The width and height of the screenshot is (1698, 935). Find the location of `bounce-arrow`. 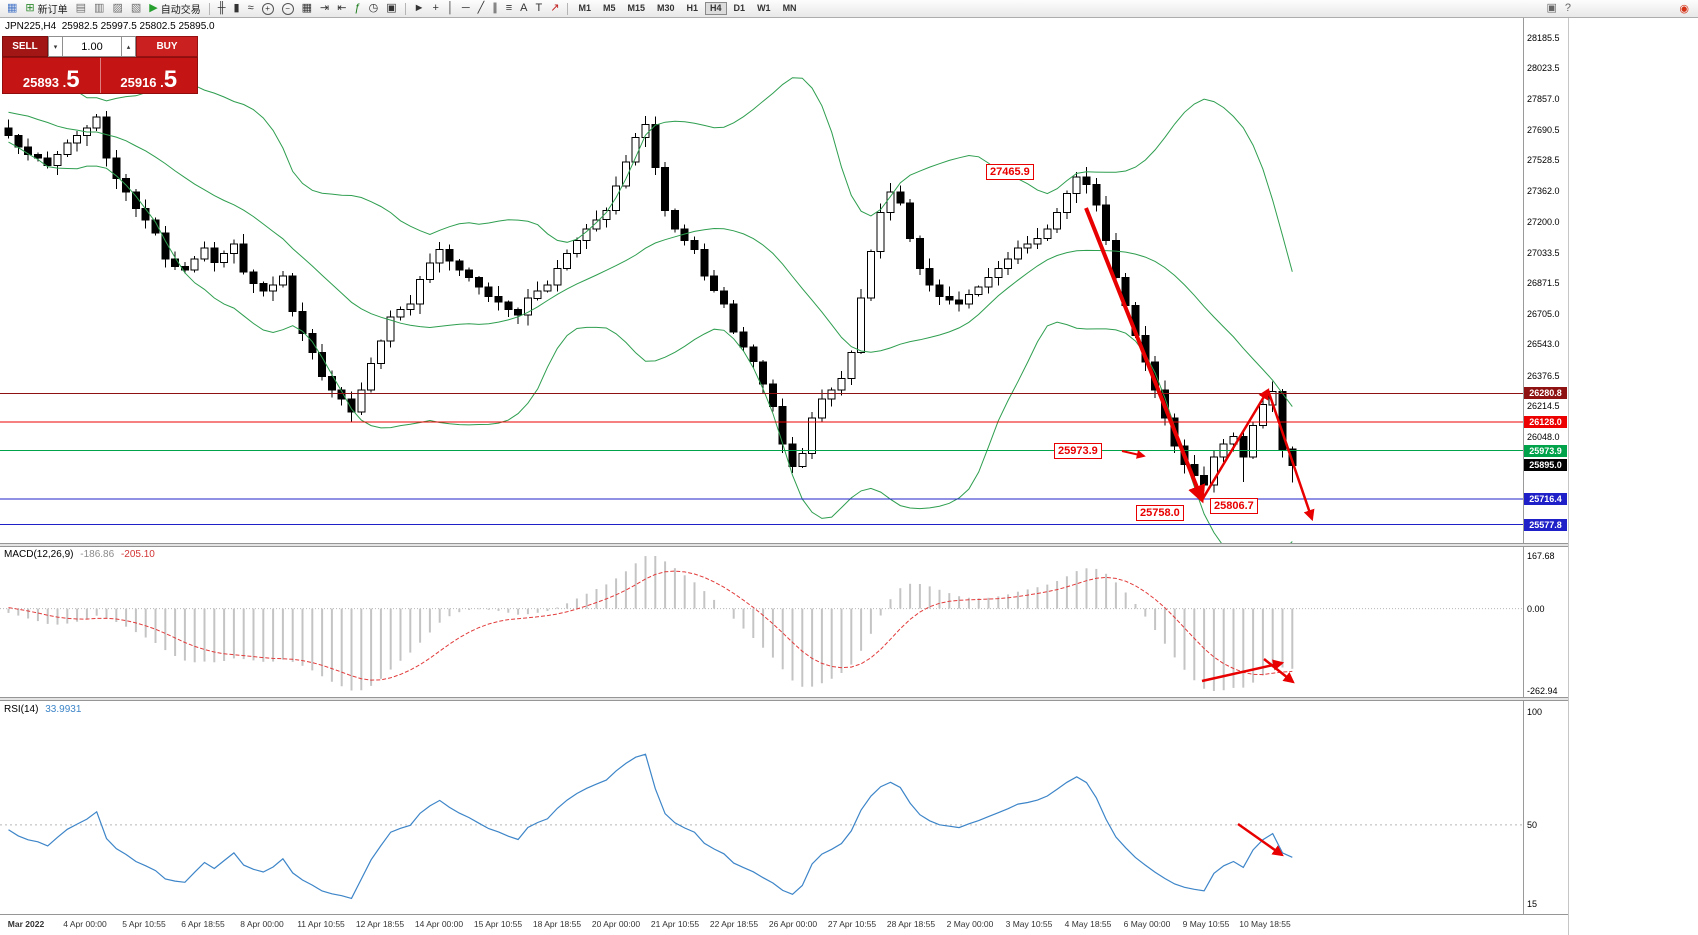

bounce-arrow is located at coordinates (1235, 444).